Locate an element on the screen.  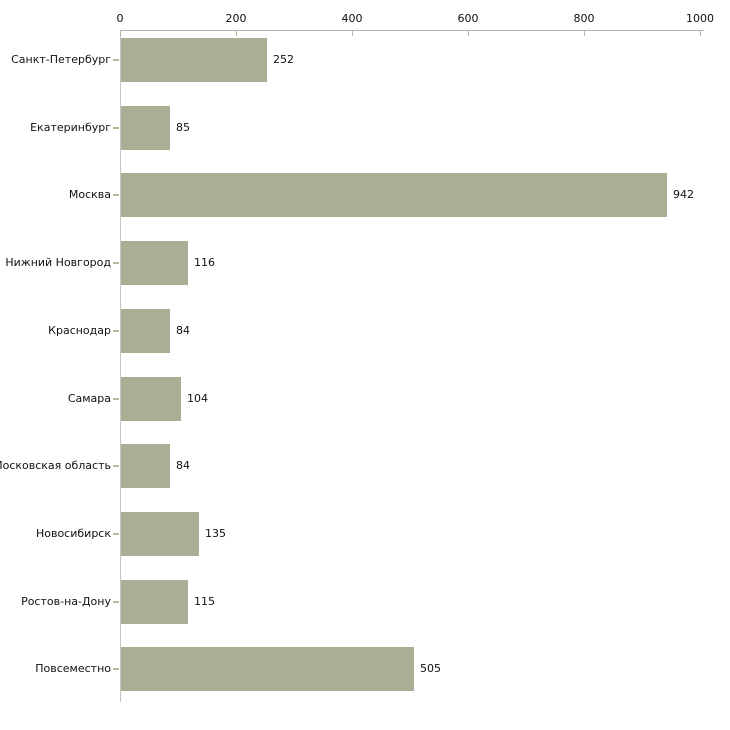
value-label: 104 is located at coordinates (197, 398).